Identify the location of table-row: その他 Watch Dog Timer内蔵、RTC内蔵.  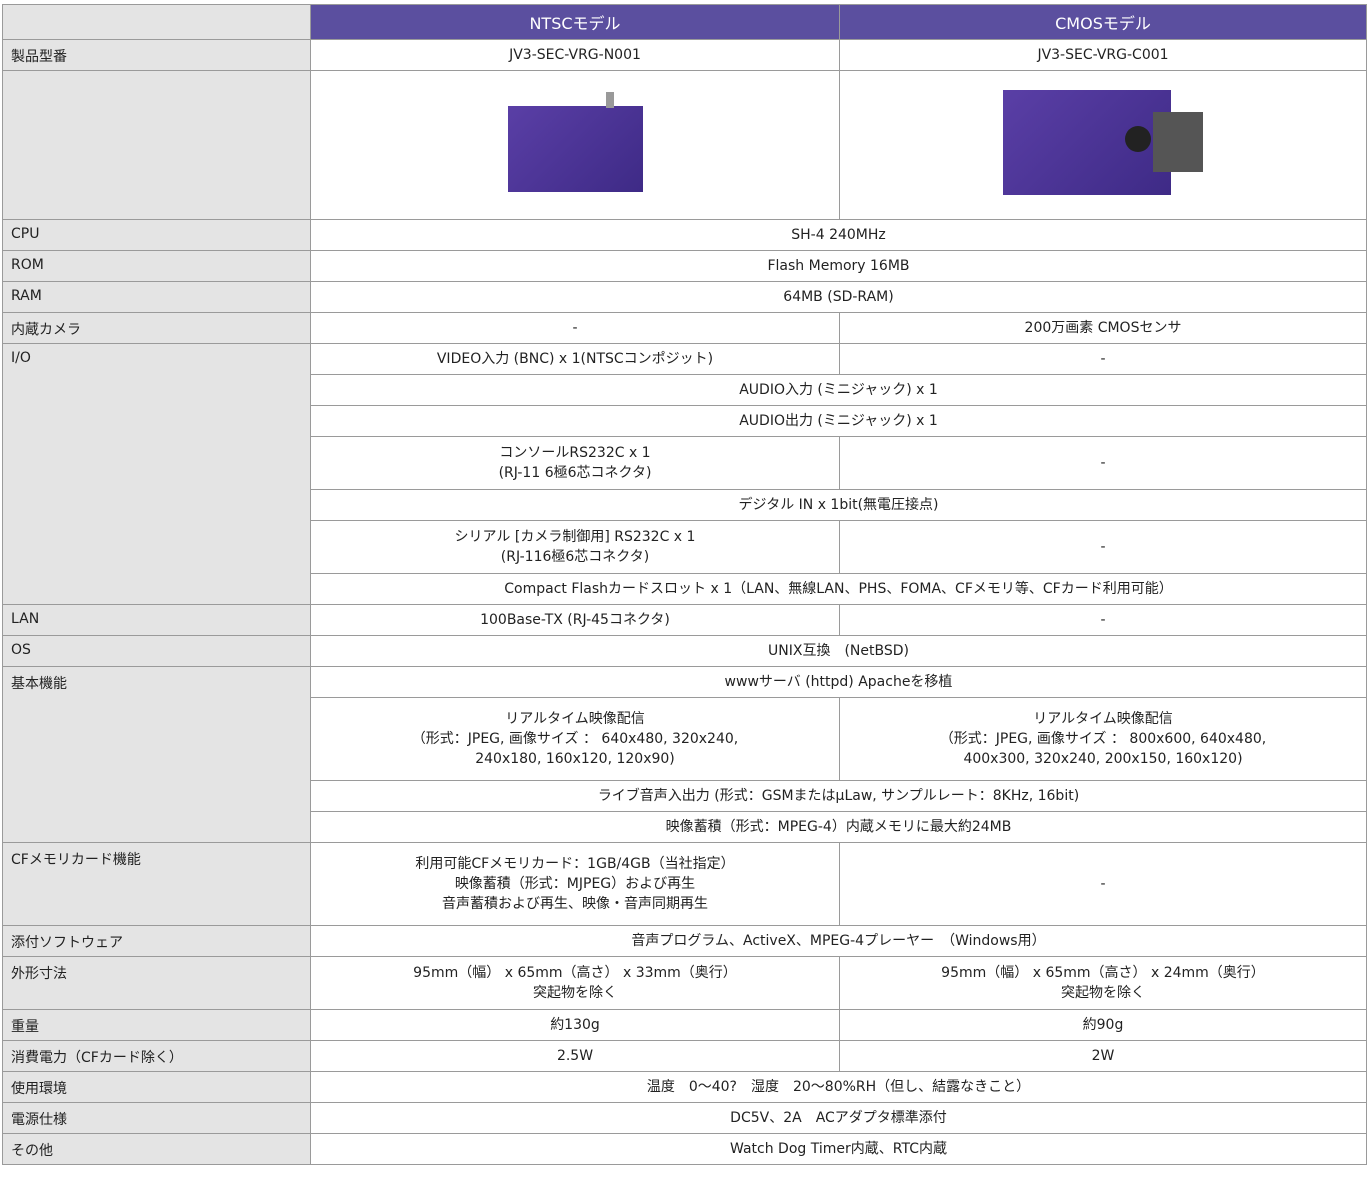
(684, 1149).